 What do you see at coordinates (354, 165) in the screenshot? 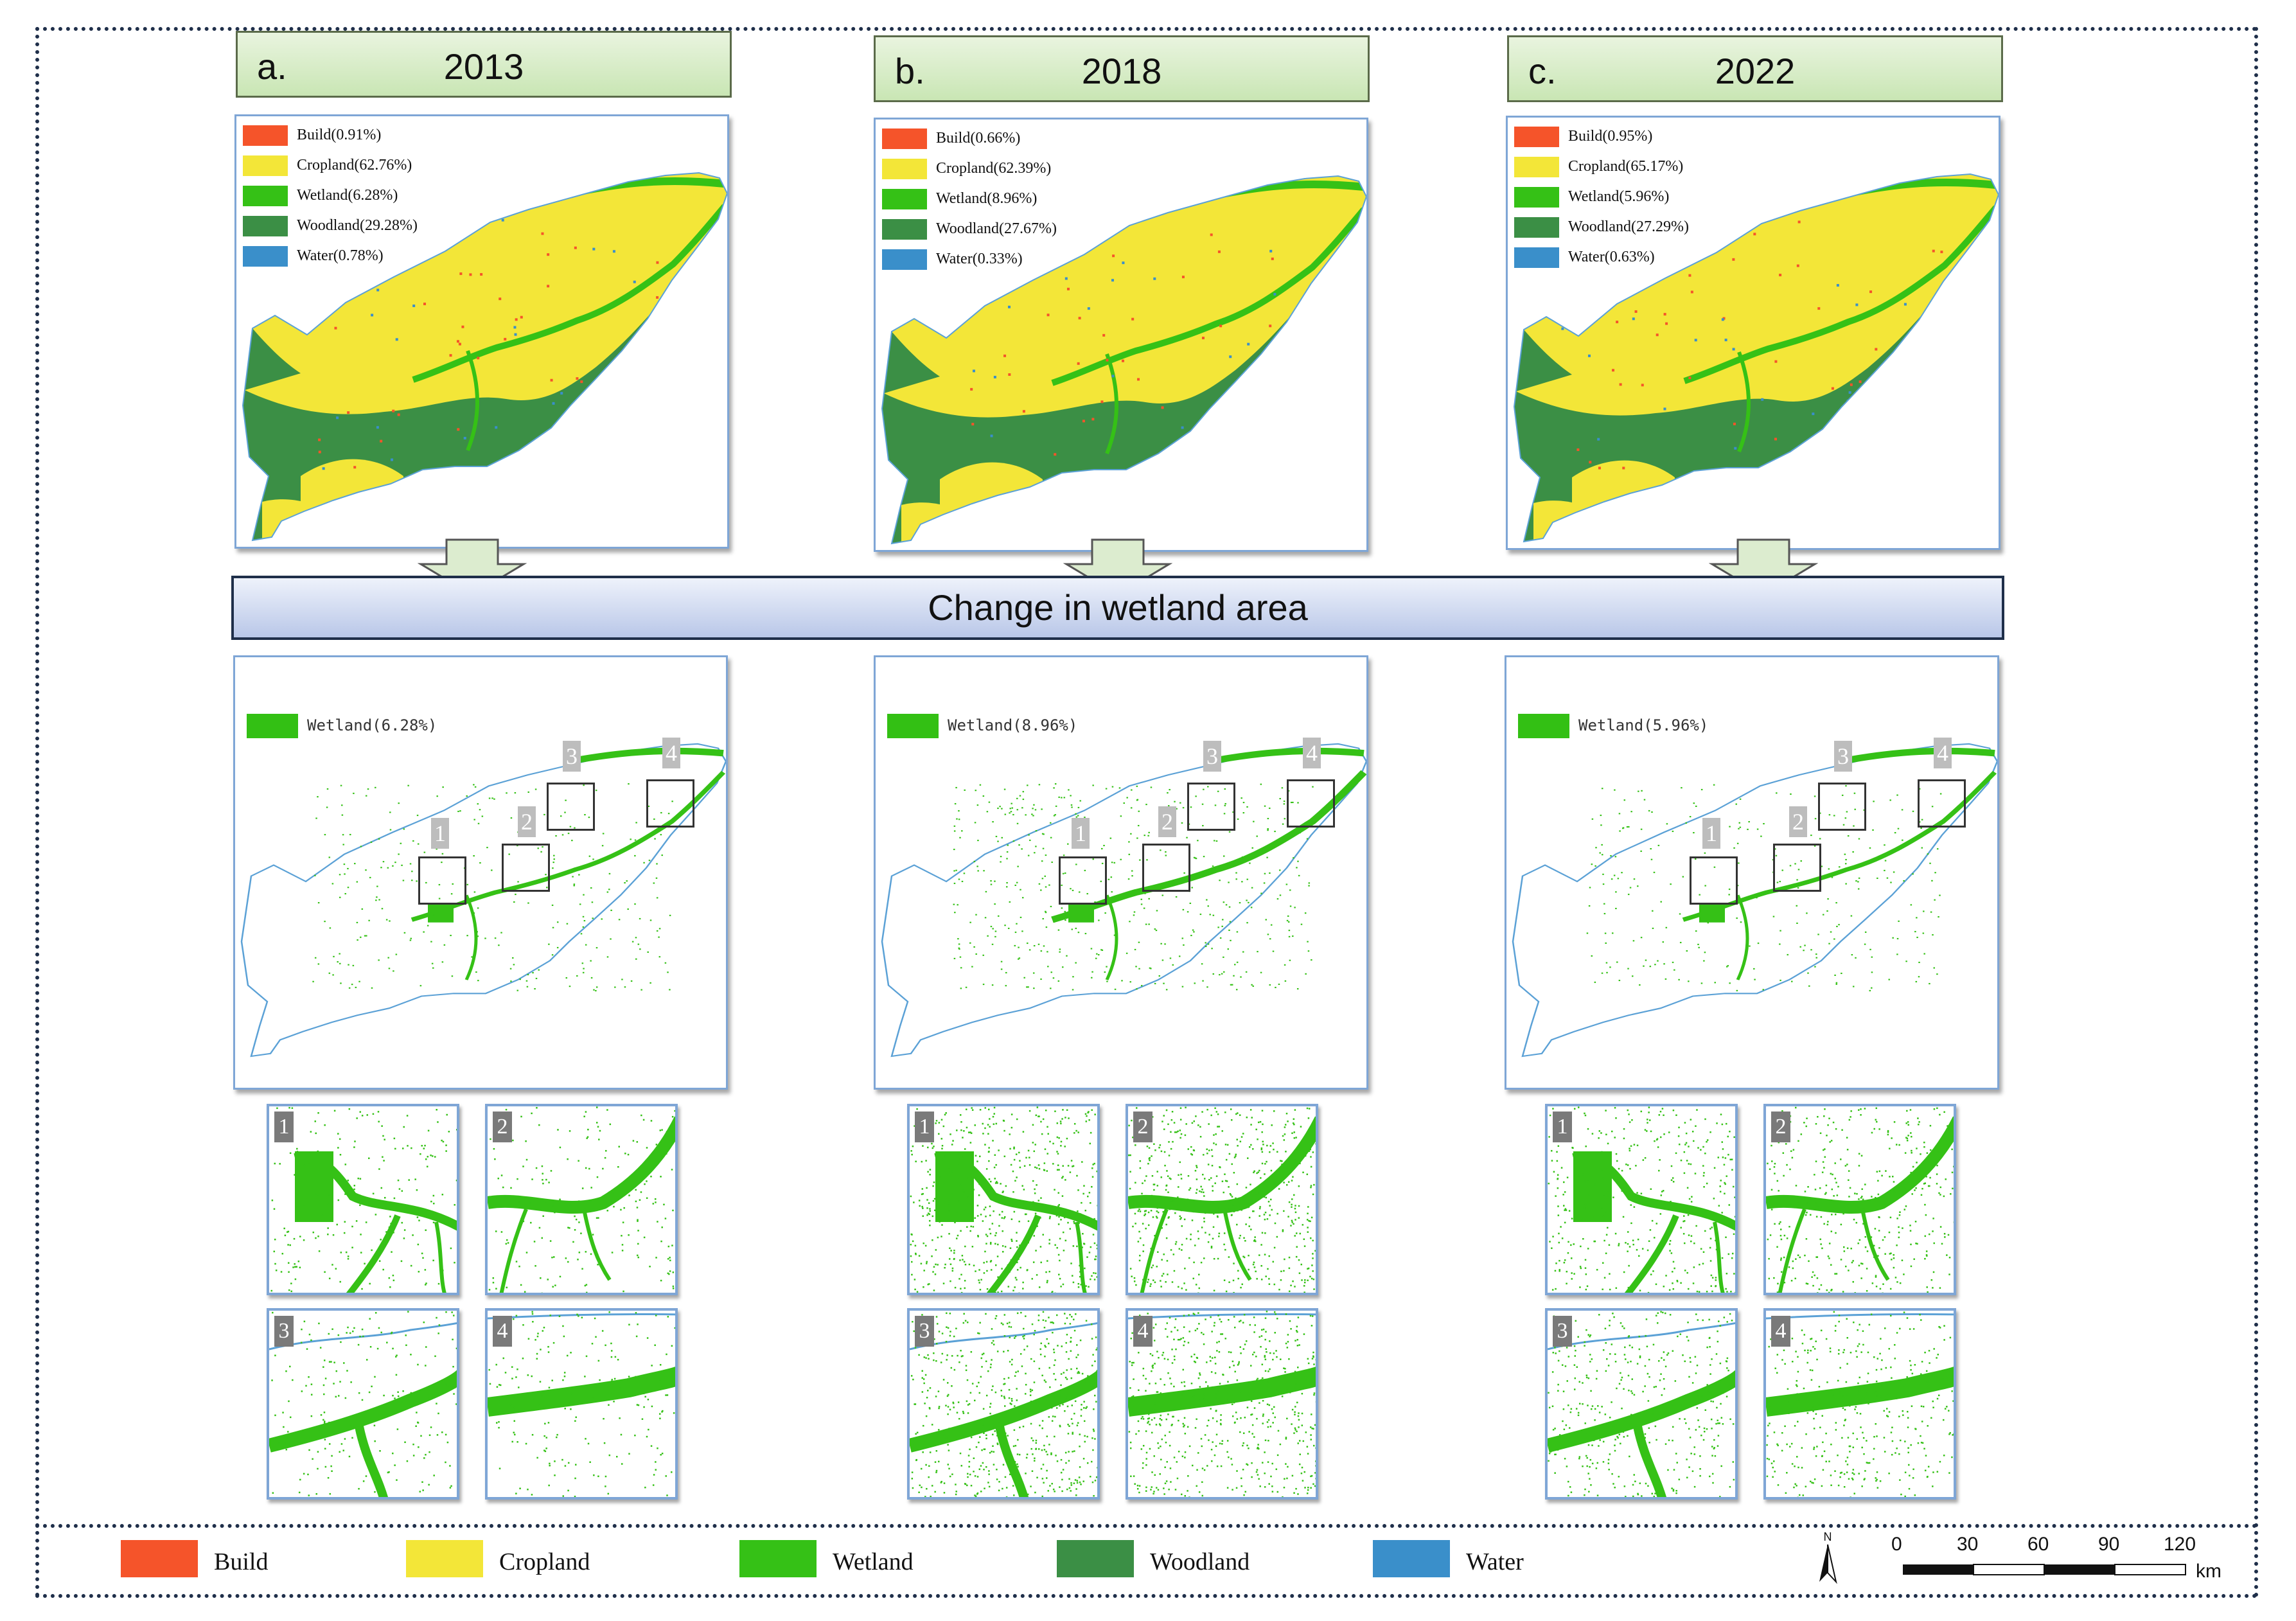
I see `legend-label: Cropland(62.76%)` at bounding box center [354, 165].